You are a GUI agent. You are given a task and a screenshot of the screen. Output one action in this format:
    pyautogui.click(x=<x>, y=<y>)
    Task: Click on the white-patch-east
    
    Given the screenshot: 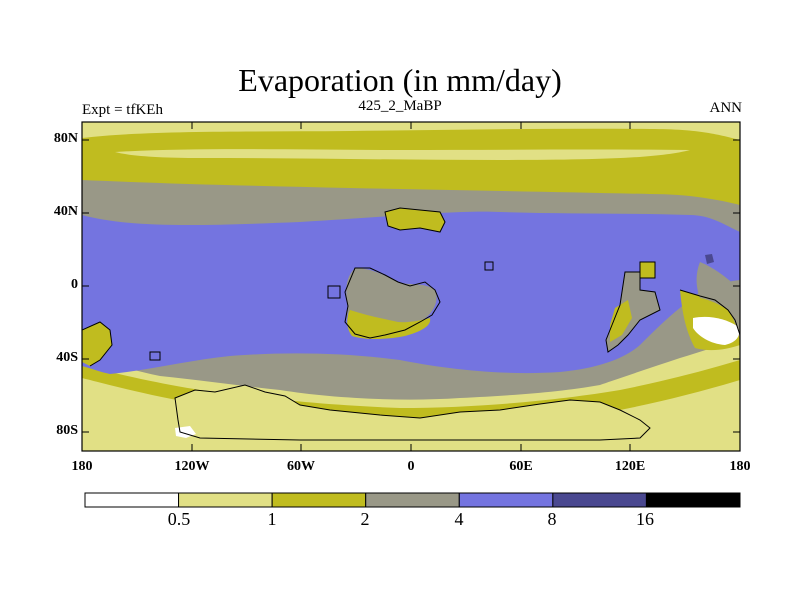 What is the action you would take?
    pyautogui.click(x=716, y=330)
    